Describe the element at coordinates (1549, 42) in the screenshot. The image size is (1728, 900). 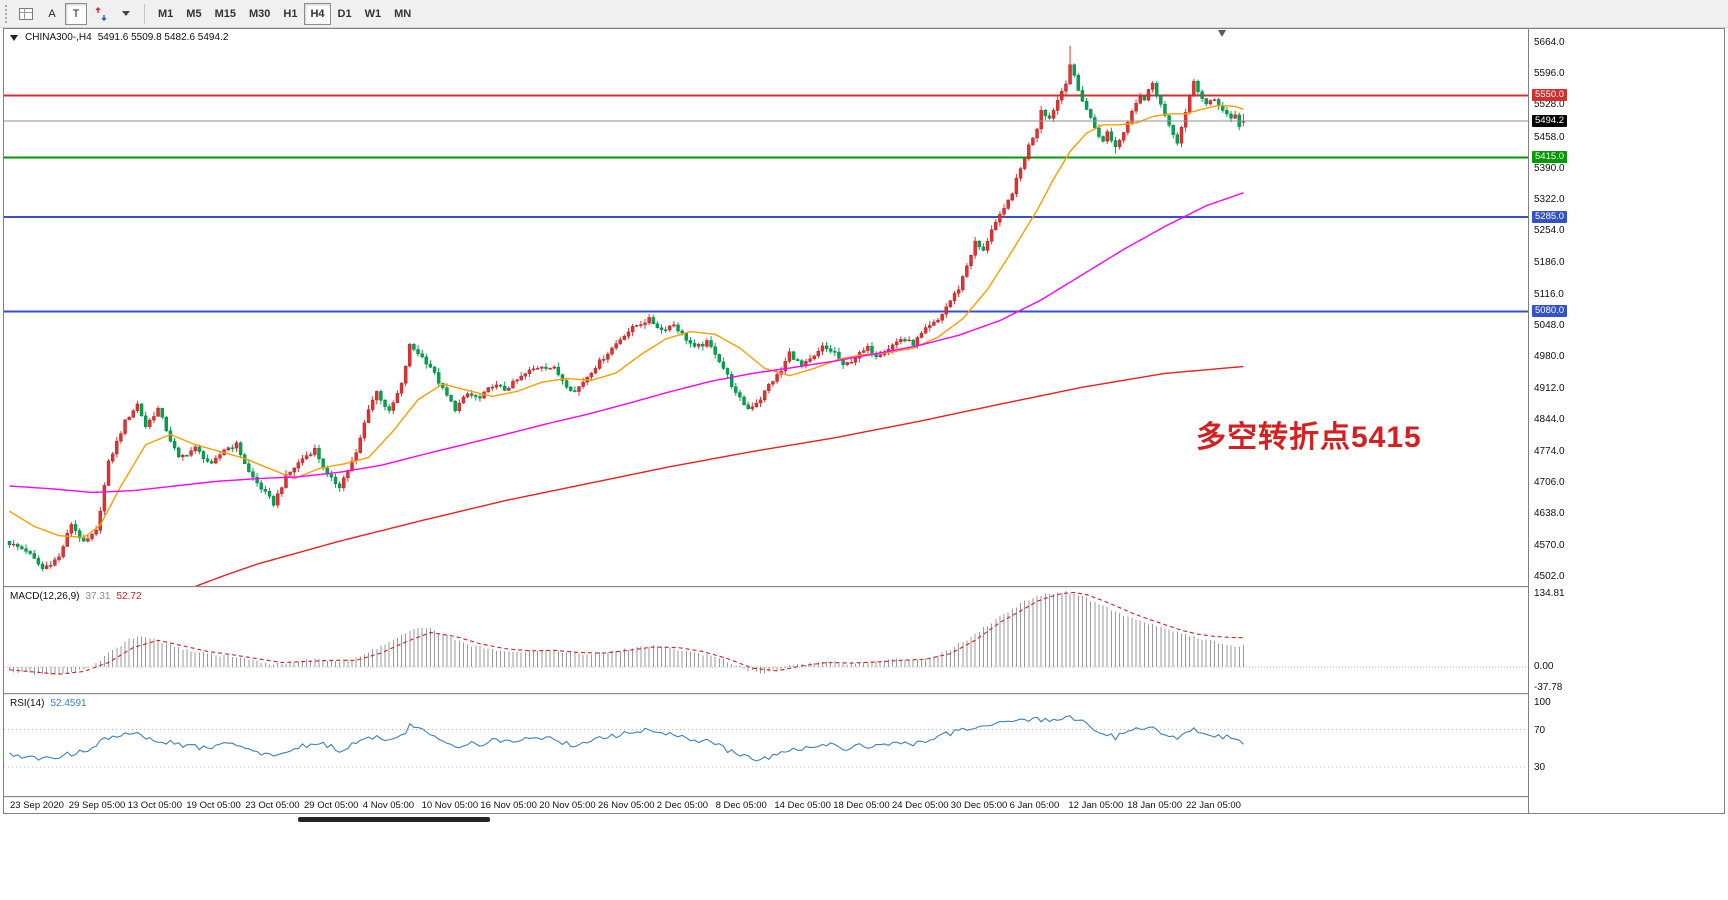
I see `price-axis-label: 5664.0` at that location.